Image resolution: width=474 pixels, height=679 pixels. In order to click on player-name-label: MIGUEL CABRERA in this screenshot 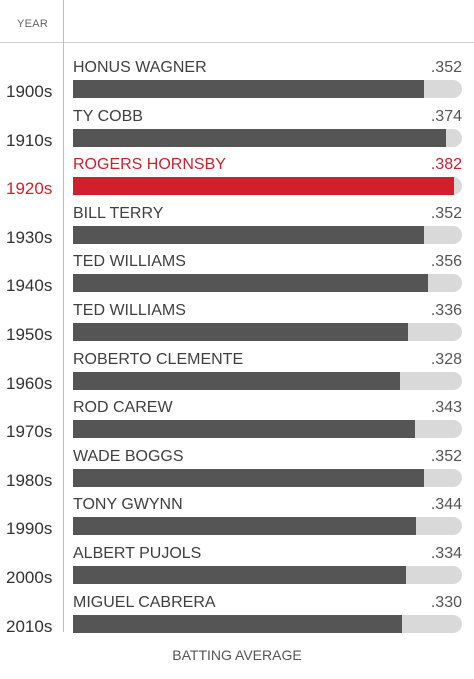, I will do `click(144, 602)`.